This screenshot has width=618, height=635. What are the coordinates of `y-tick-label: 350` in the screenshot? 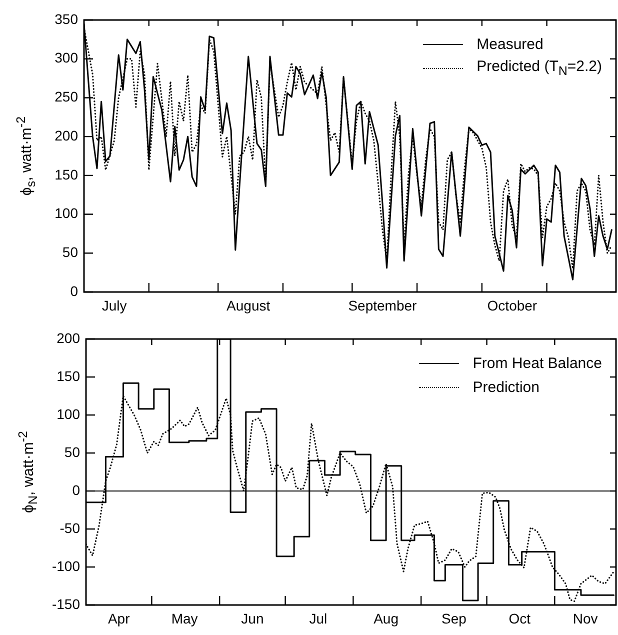 It's located at (66, 18).